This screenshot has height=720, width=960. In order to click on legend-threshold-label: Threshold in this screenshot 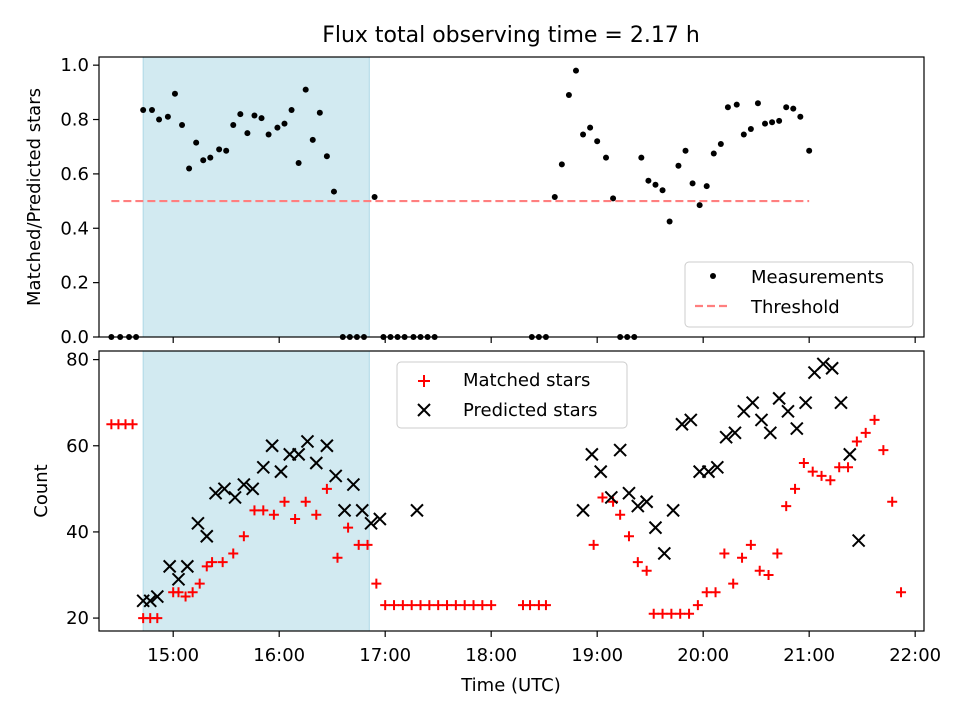, I will do `click(795, 307)`.